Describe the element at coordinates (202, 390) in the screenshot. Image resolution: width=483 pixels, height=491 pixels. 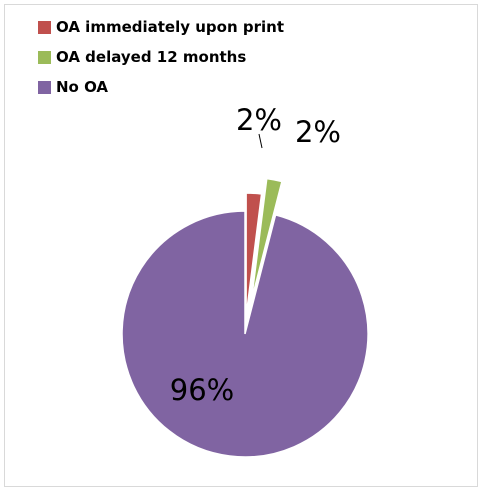
I see `data-label-no-oa: 96%` at that location.